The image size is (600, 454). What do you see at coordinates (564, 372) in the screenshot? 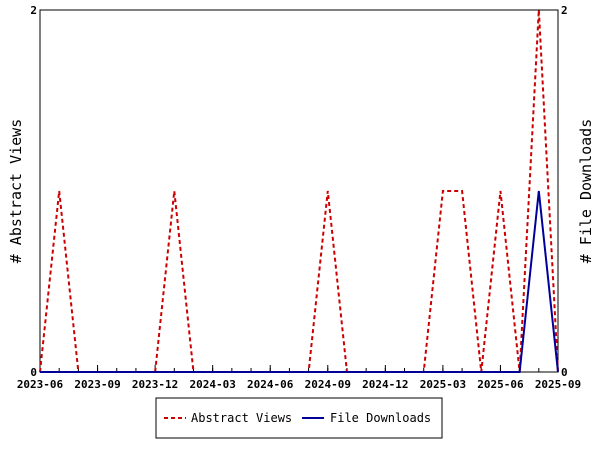
I see `y-right-tick-label-0: 0` at bounding box center [564, 372].